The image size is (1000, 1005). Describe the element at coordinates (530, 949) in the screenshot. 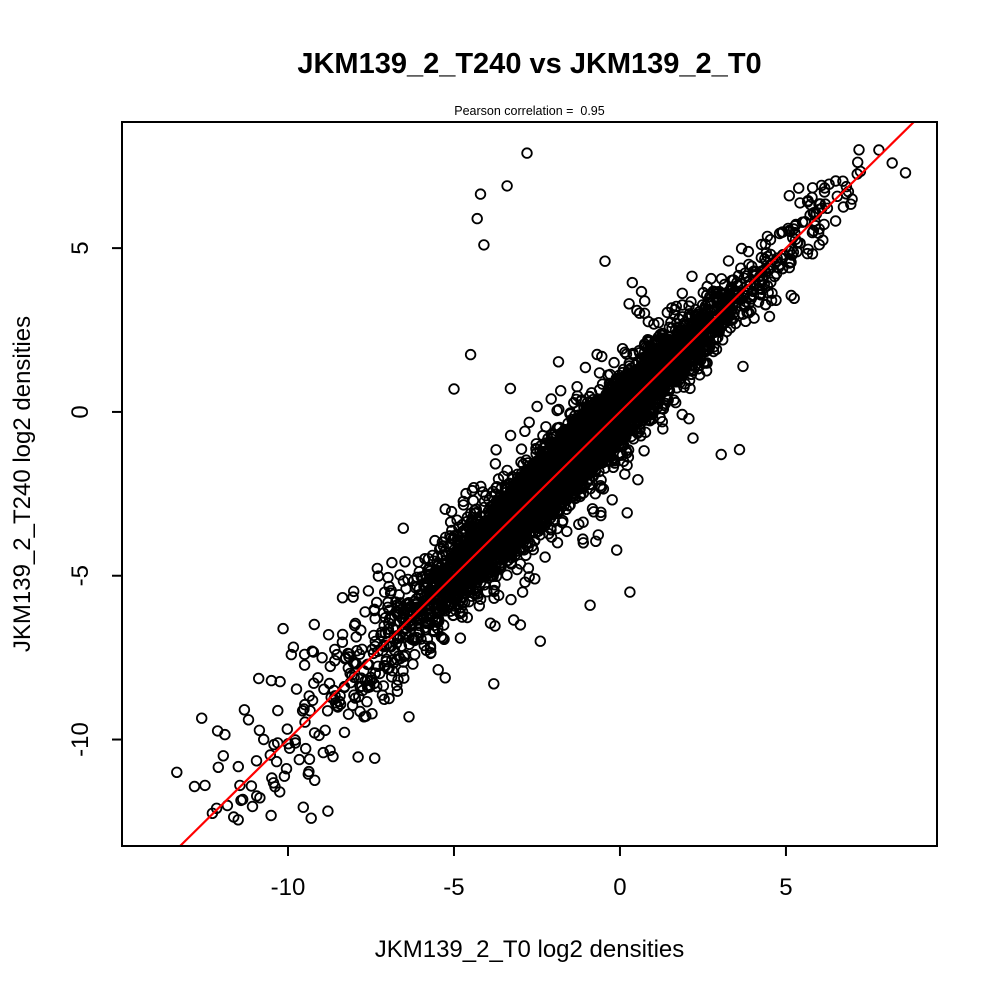

I see `x-axis-title: JKM139_2_T0 log2 densities` at that location.